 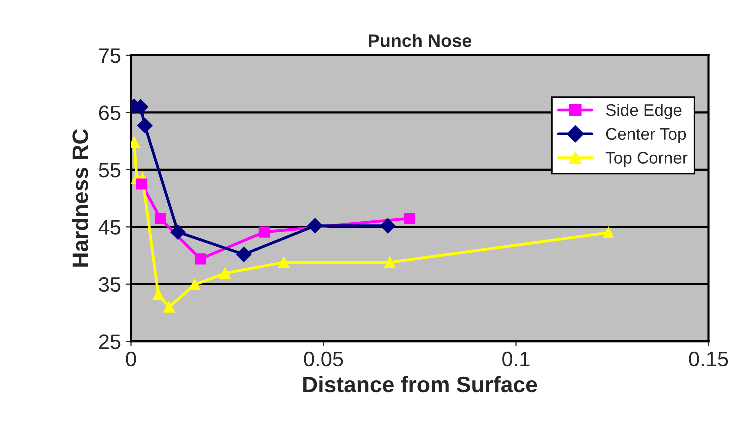 I want to click on x-tick-label: 0.1, so click(x=516, y=359).